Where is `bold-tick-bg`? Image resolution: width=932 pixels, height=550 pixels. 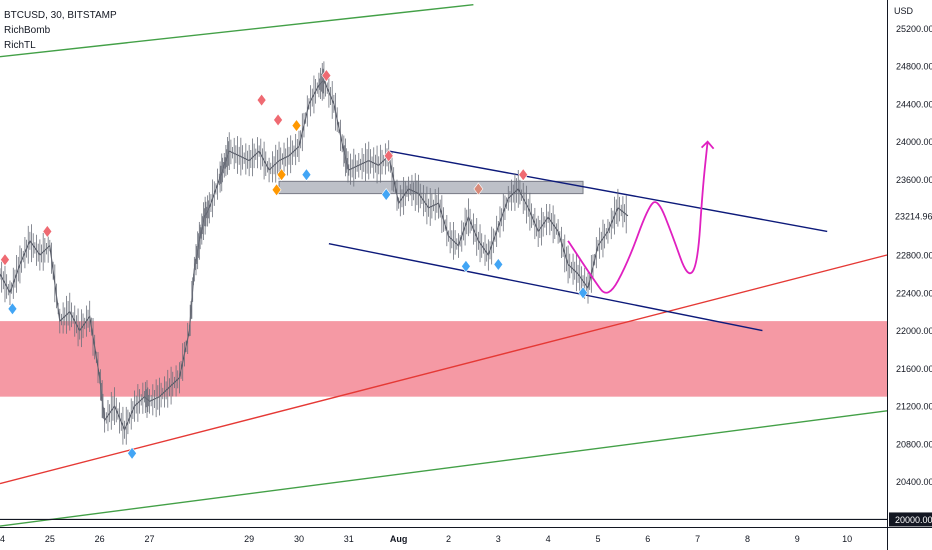 bold-tick-bg is located at coordinates (910, 519).